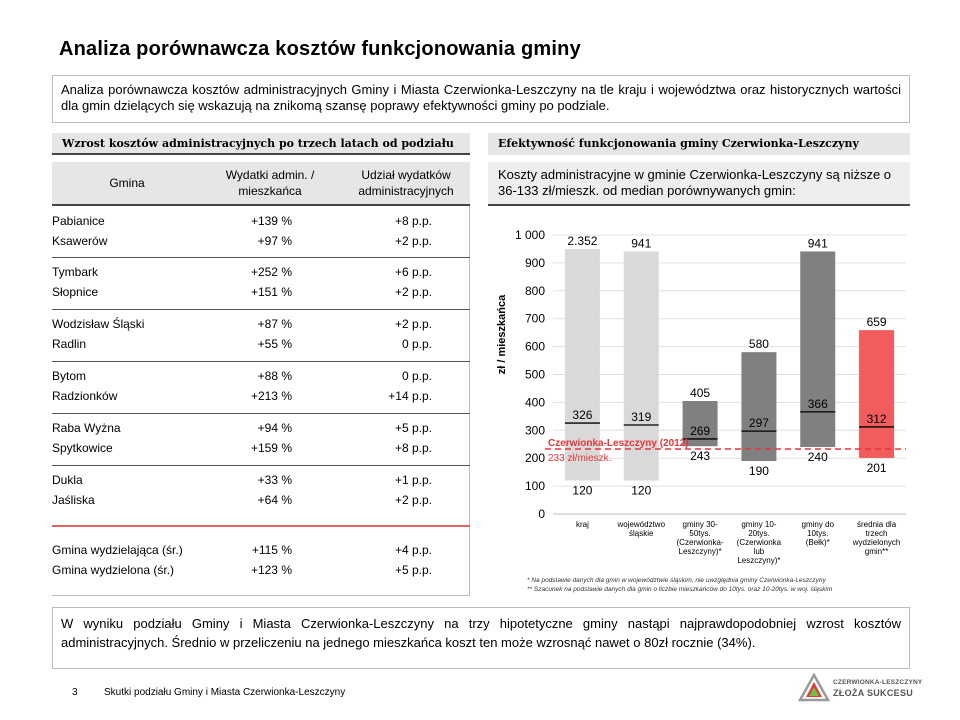  I want to click on expenses-change: +151 %, so click(271, 292).